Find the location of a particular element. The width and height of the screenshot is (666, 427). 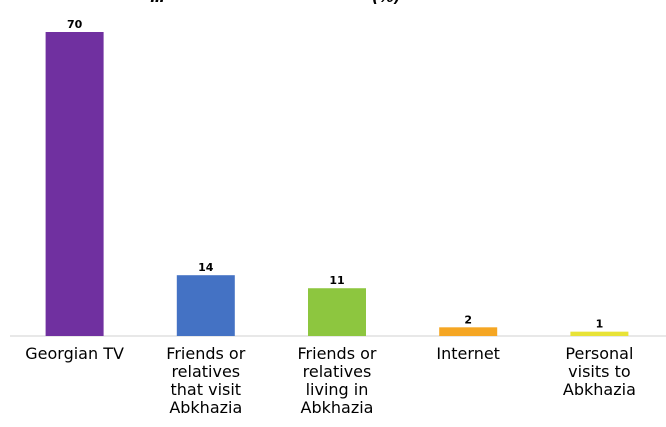

data-label-2: 11 is located at coordinates (336, 280).